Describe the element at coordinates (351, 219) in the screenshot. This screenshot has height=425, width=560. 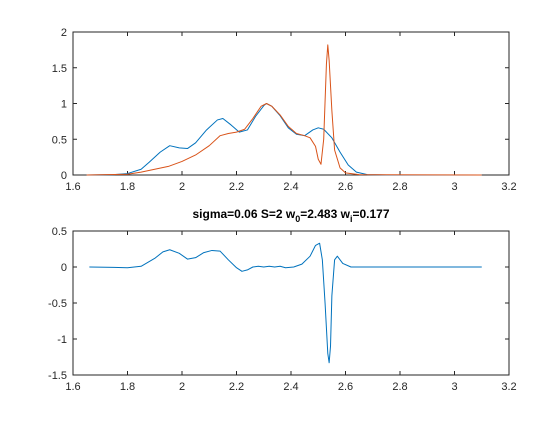
I see `title-subscript: i` at that location.